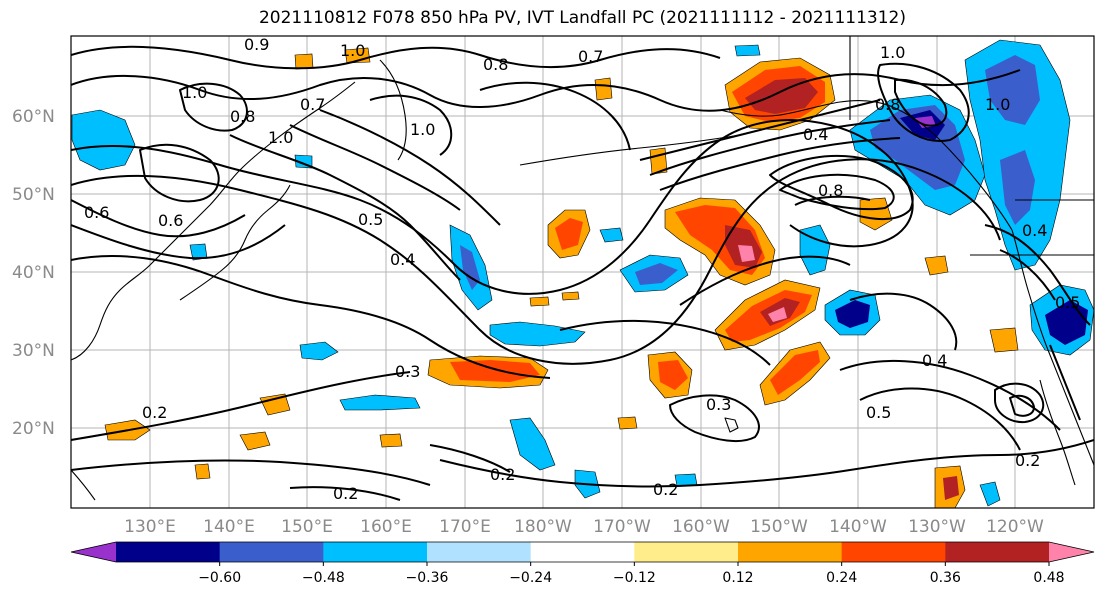  I want to click on colorbar-tick-label: 0.12, so click(737, 578).